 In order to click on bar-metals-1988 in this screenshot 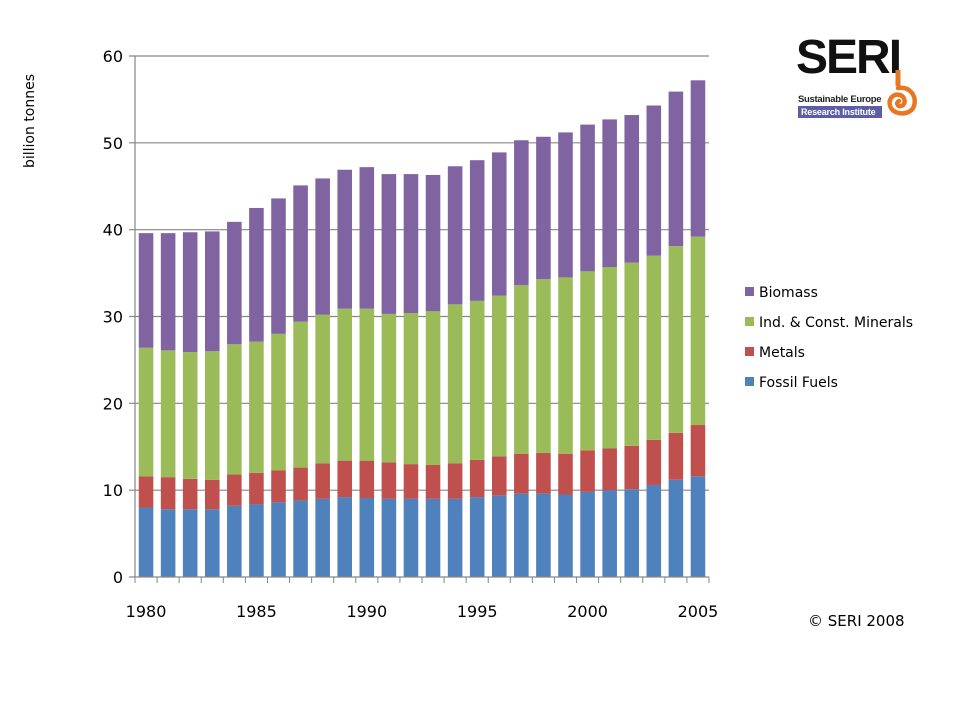, I will do `click(322, 481)`.